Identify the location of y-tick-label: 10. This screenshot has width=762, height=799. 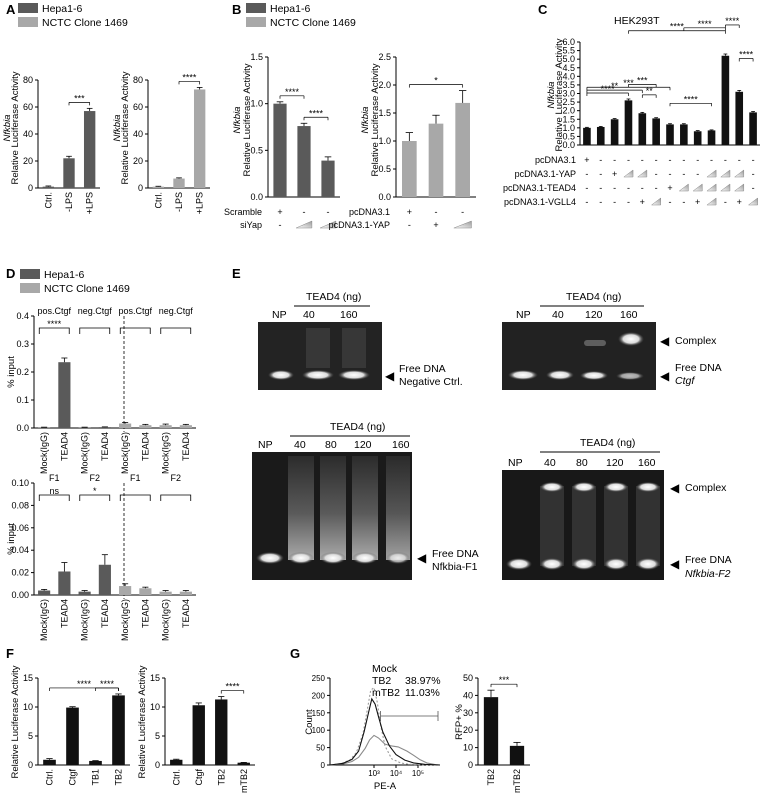
(155, 707).